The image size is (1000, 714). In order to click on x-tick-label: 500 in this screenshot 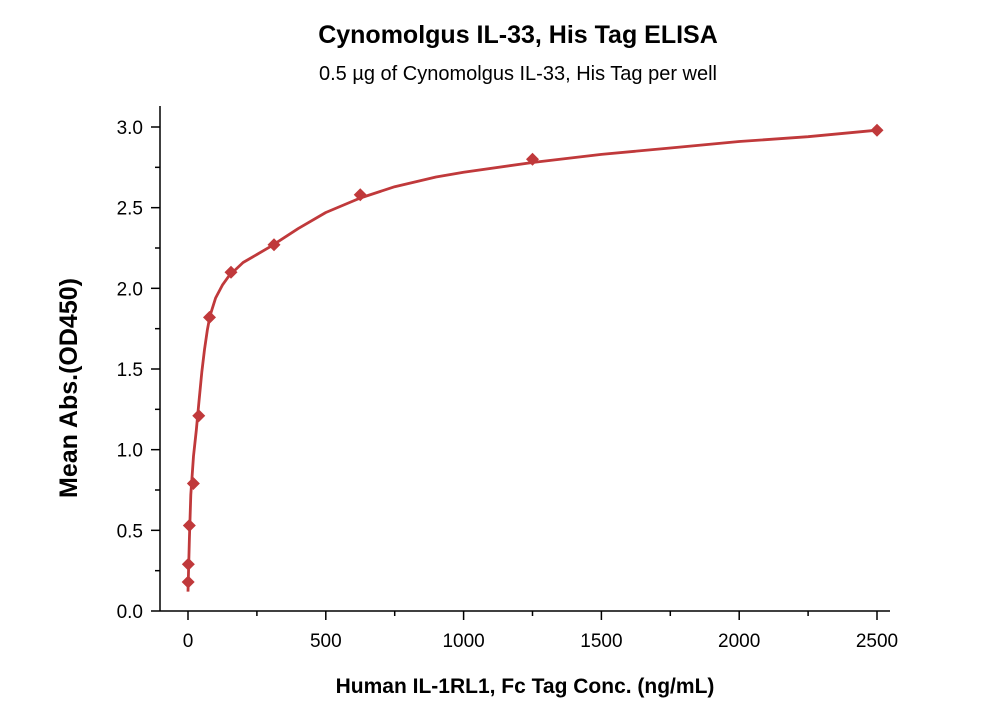, I will do `click(326, 641)`.